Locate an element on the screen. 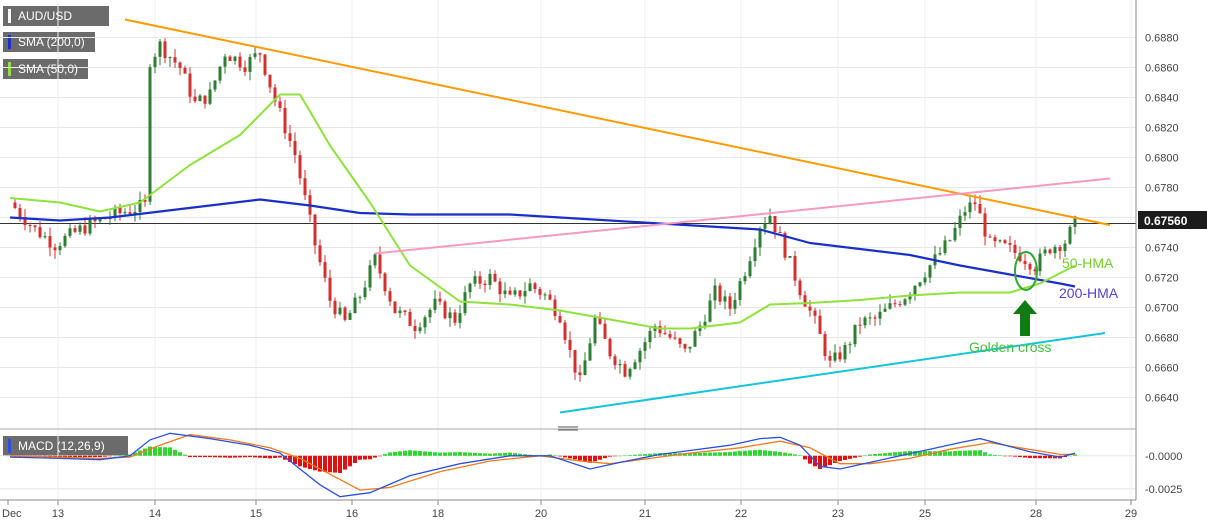  x-tick-label: 20 is located at coordinates (541, 514).